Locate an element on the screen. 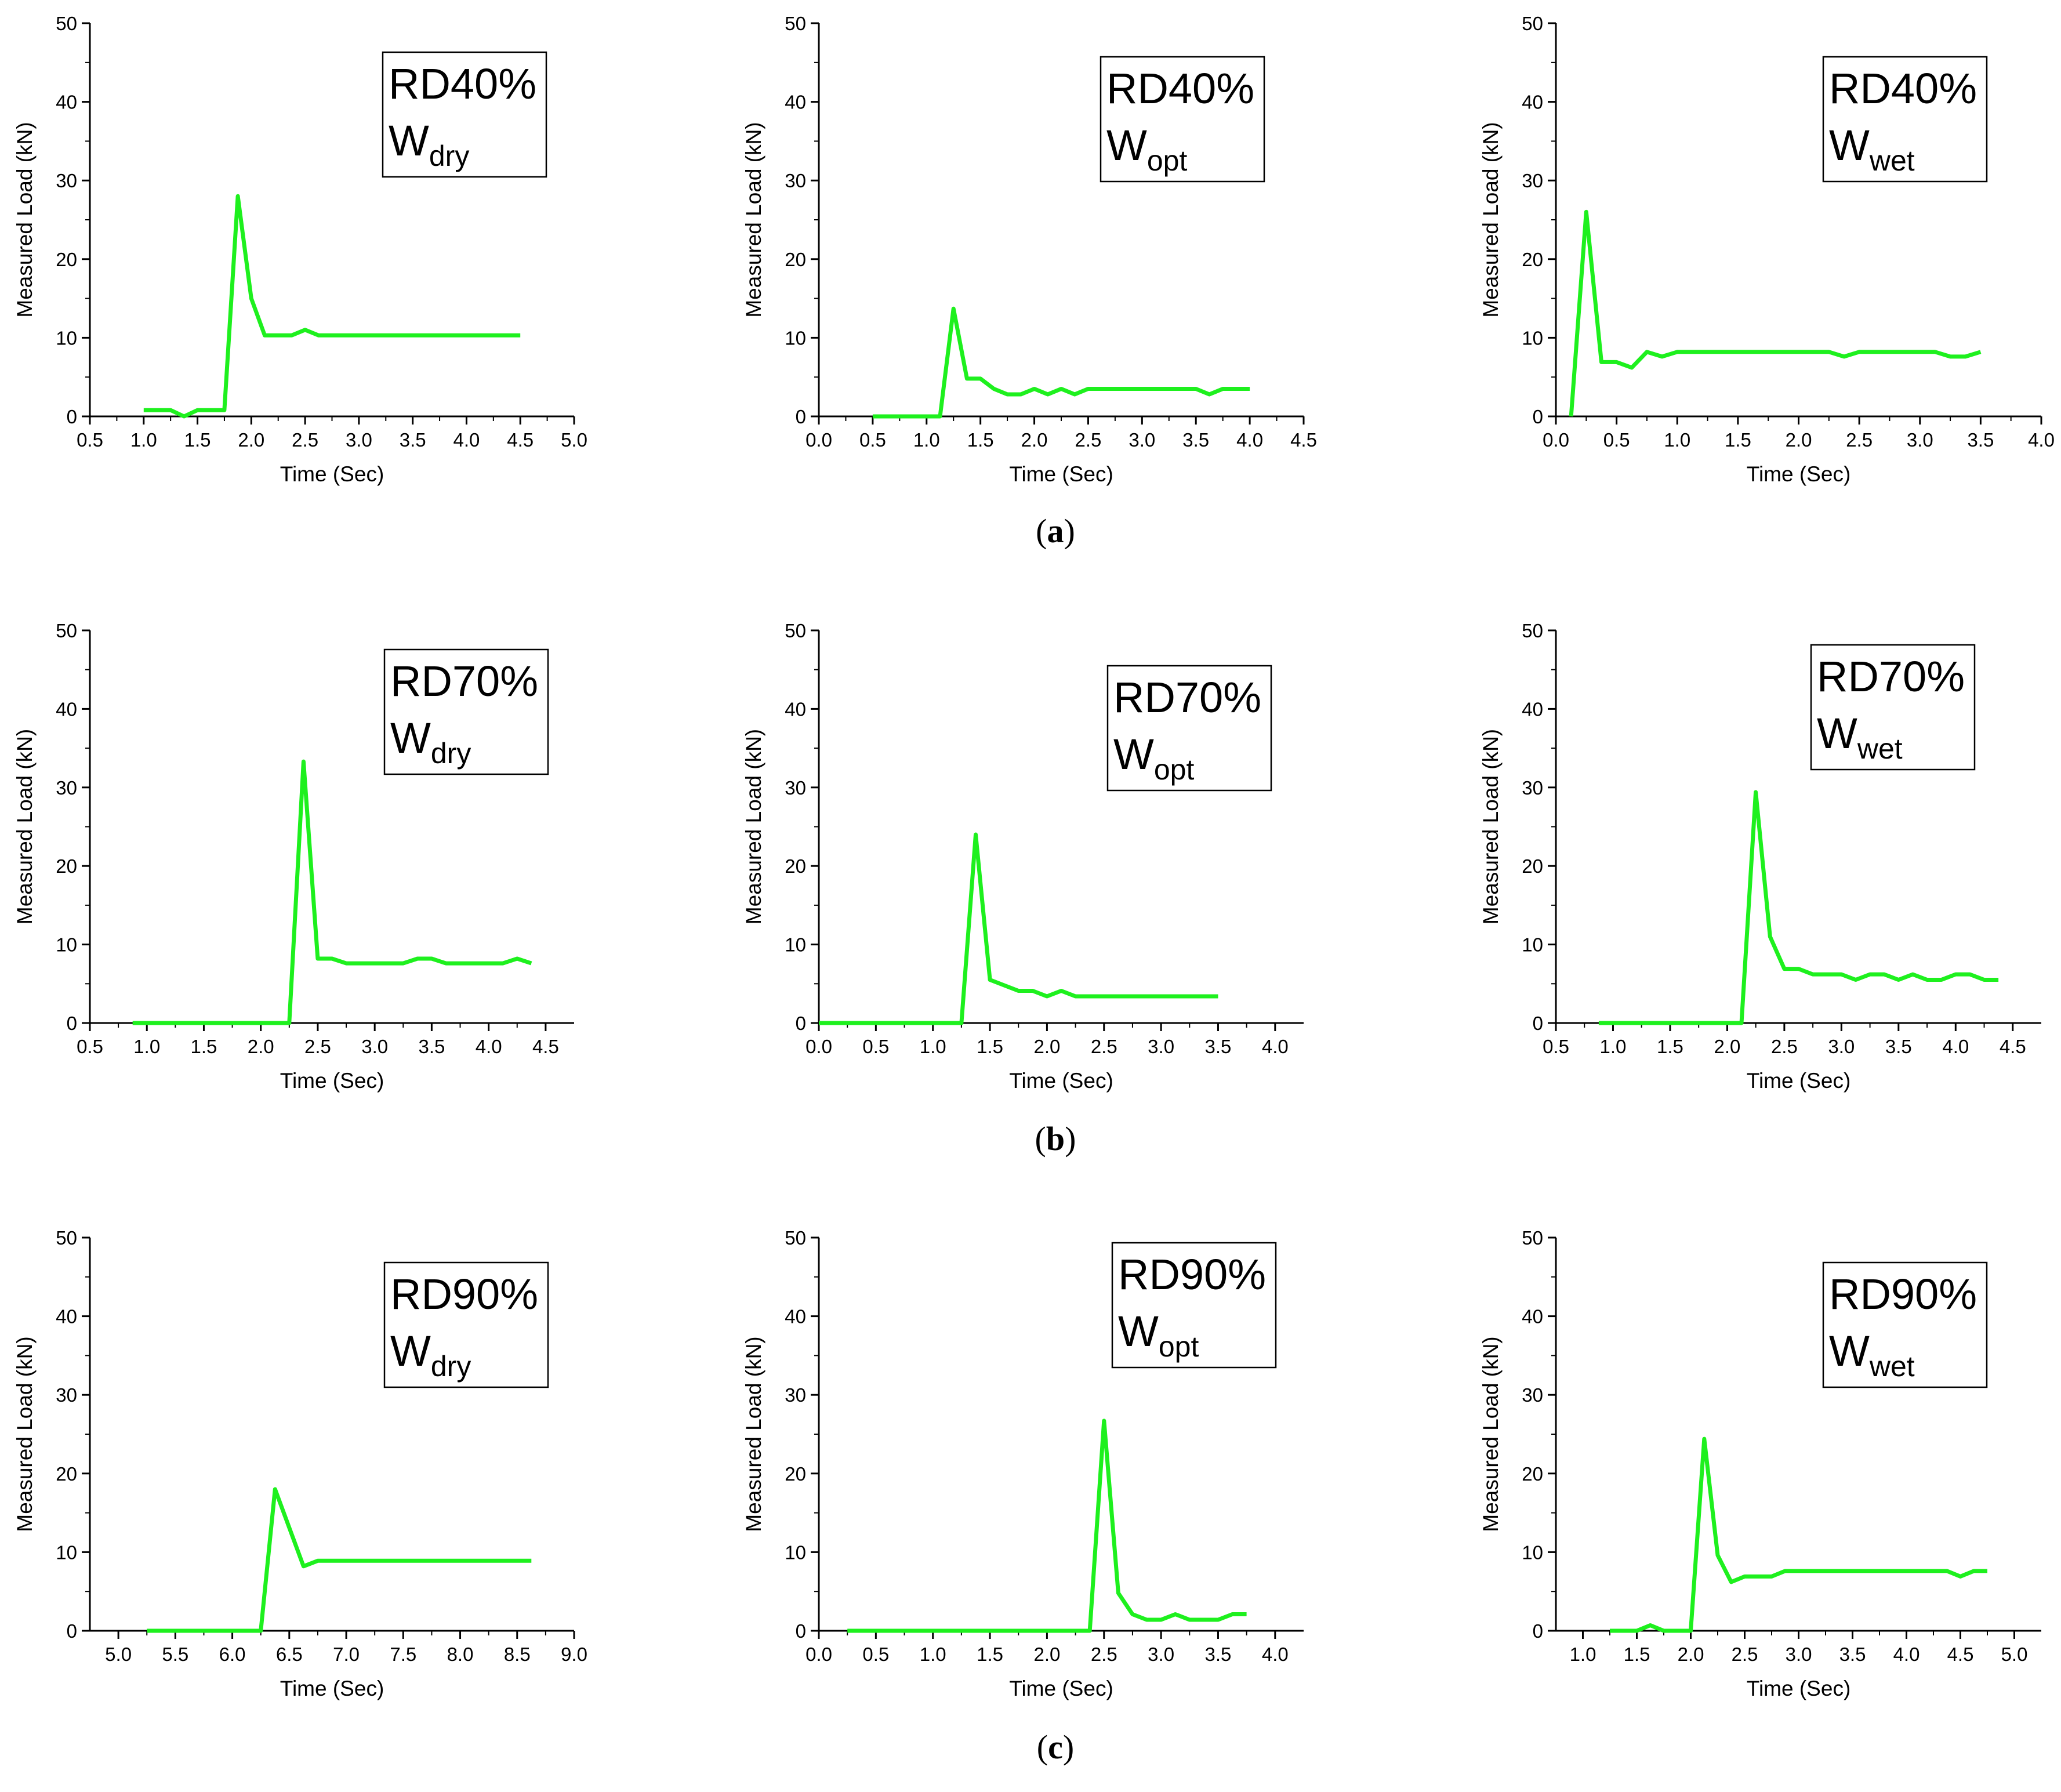 This screenshot has height=1792, width=2061. annotation-box: RD70% Wopt is located at coordinates (1189, 729).